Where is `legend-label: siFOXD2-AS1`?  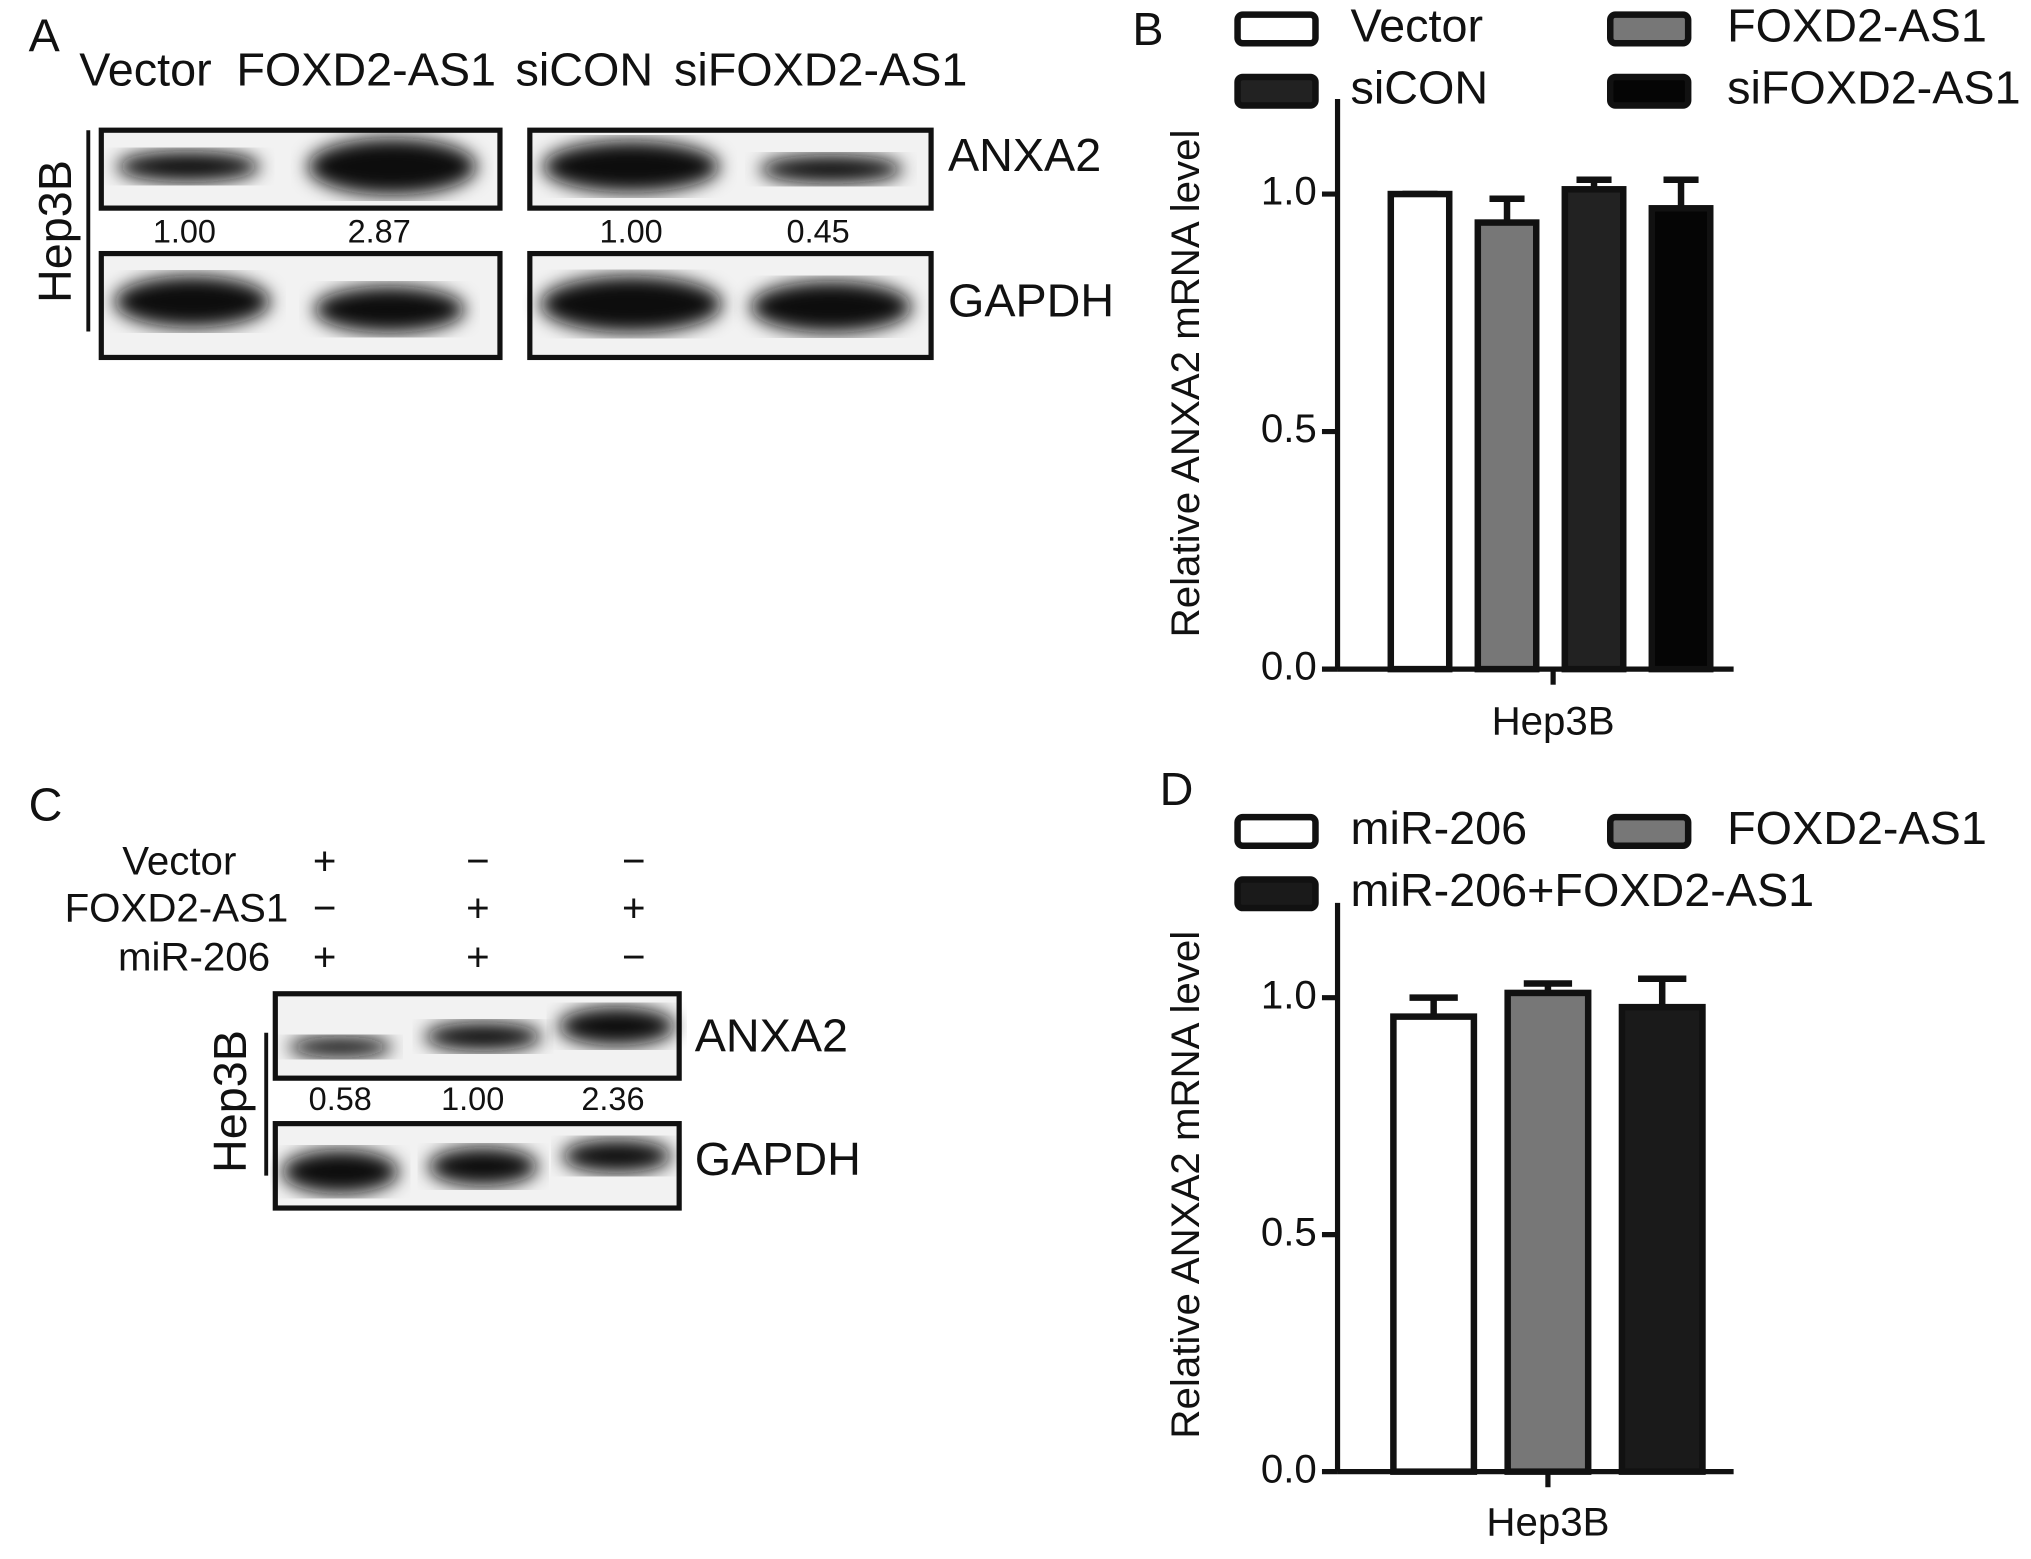 legend-label: siFOXD2-AS1 is located at coordinates (1873, 88).